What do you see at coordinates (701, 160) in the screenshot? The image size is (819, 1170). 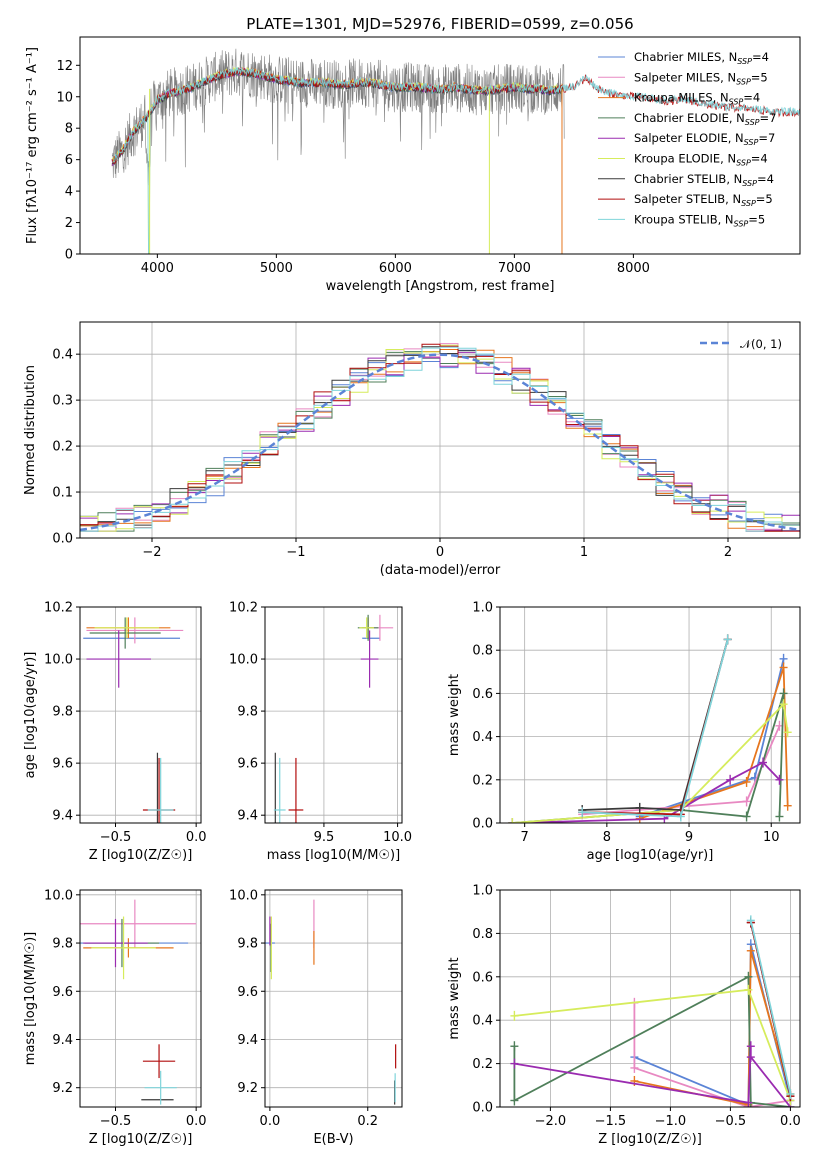 I see `legend-label: Kroupa ELODIE, NSSP=4` at bounding box center [701, 160].